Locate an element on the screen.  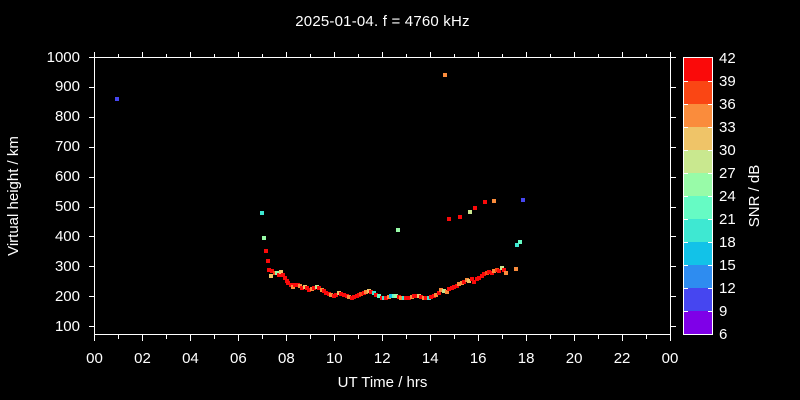
y-tick-right is located at coordinates (673, 117).